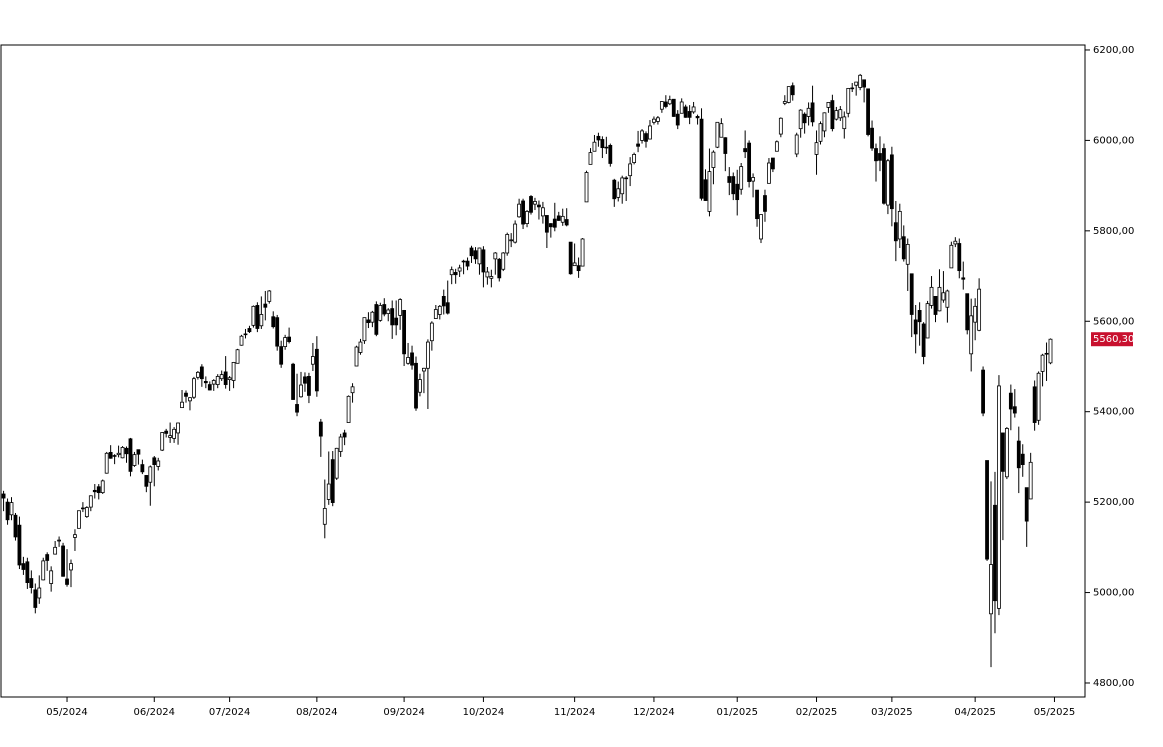  What do you see at coordinates (317, 712) in the screenshot?
I see `x-tick-label: 08/2024` at bounding box center [317, 712].